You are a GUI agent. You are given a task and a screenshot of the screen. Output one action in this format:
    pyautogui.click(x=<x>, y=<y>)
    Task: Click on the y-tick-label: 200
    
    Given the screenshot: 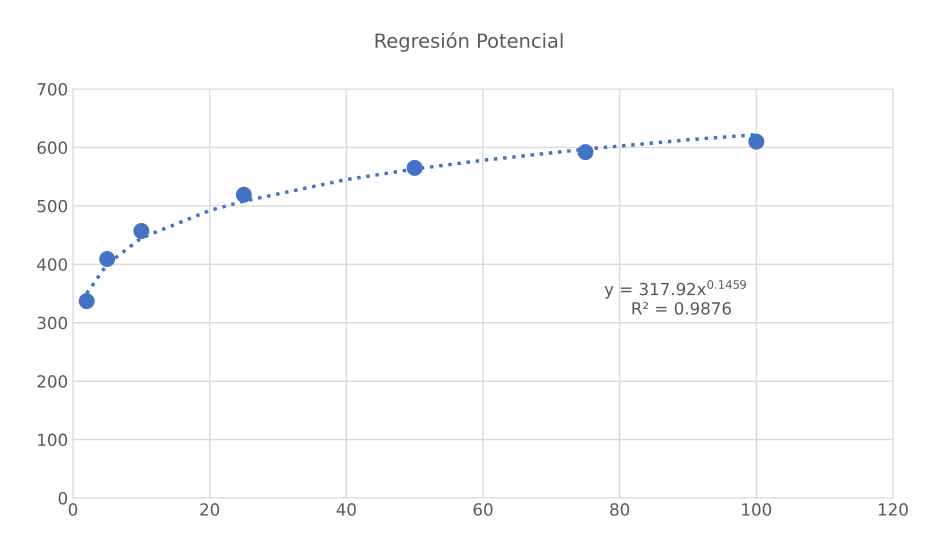 What is the action you would take?
    pyautogui.click(x=53, y=381)
    